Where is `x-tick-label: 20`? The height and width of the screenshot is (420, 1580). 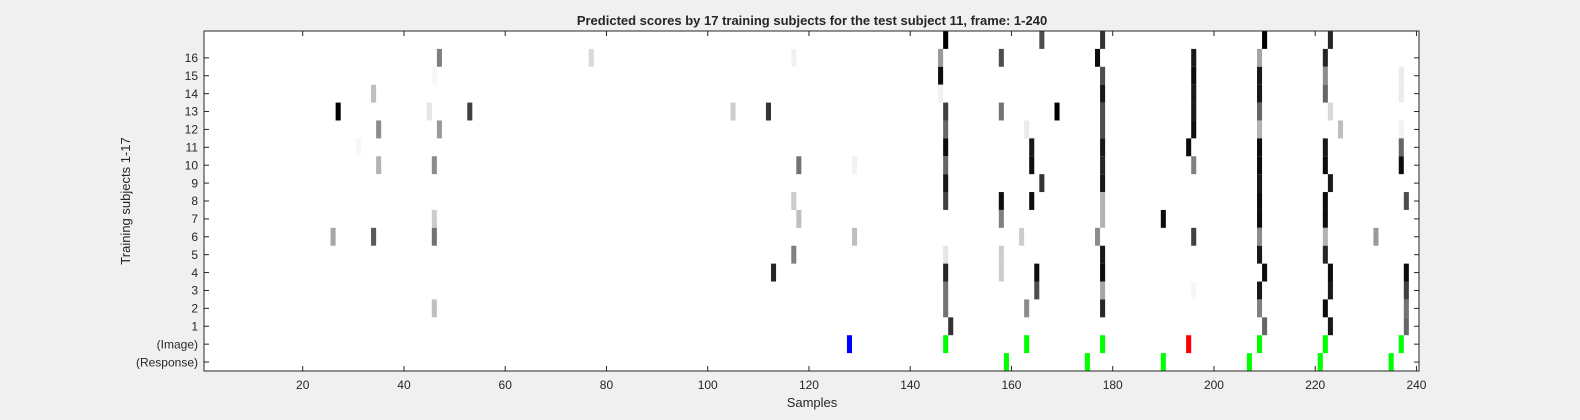
x-tick-label: 20 is located at coordinates (303, 385).